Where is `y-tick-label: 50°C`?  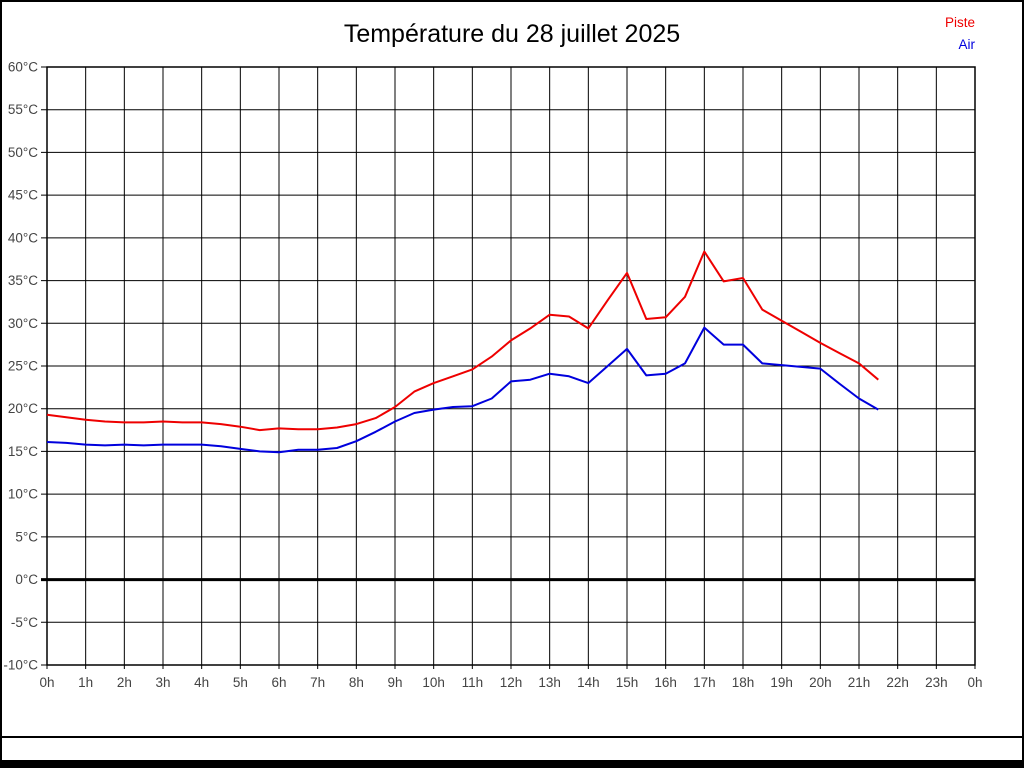 y-tick-label: 50°C is located at coordinates (23, 152).